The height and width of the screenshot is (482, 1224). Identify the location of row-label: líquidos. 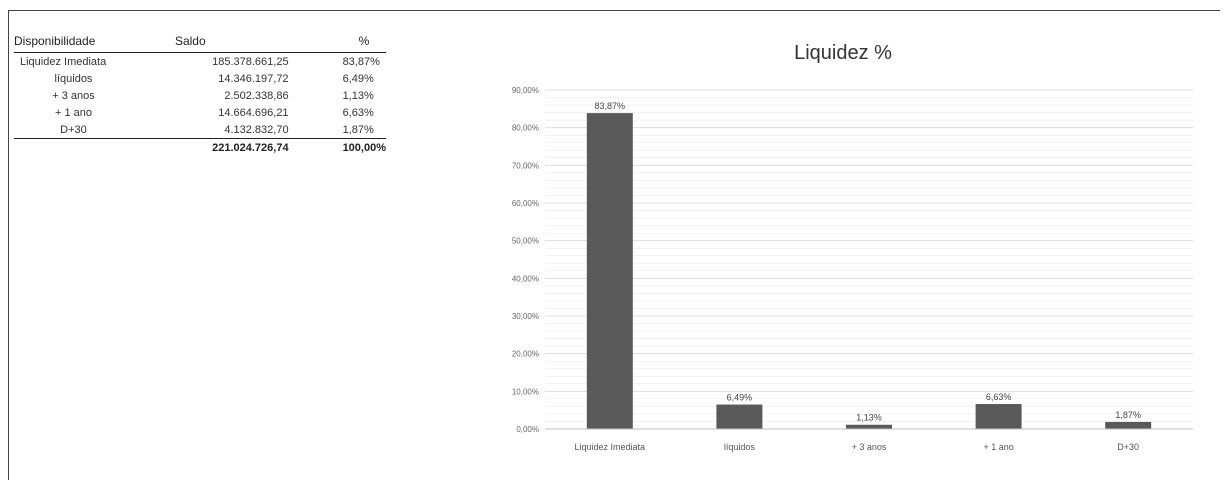
(73, 78).